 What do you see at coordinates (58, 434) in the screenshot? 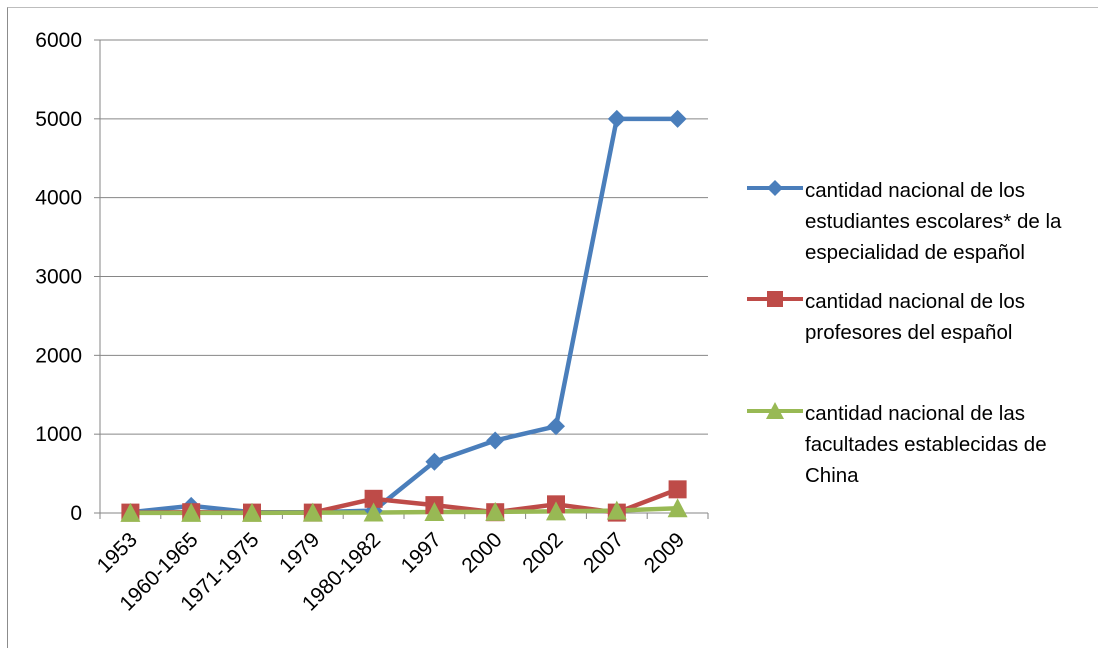
I see `y-tick-label: 1000` at bounding box center [58, 434].